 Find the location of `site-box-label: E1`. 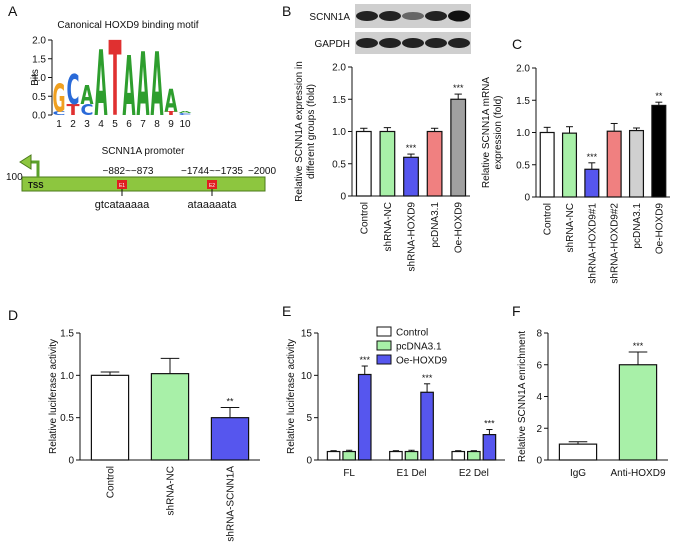

site-box-label: E1 is located at coordinates (122, 186).